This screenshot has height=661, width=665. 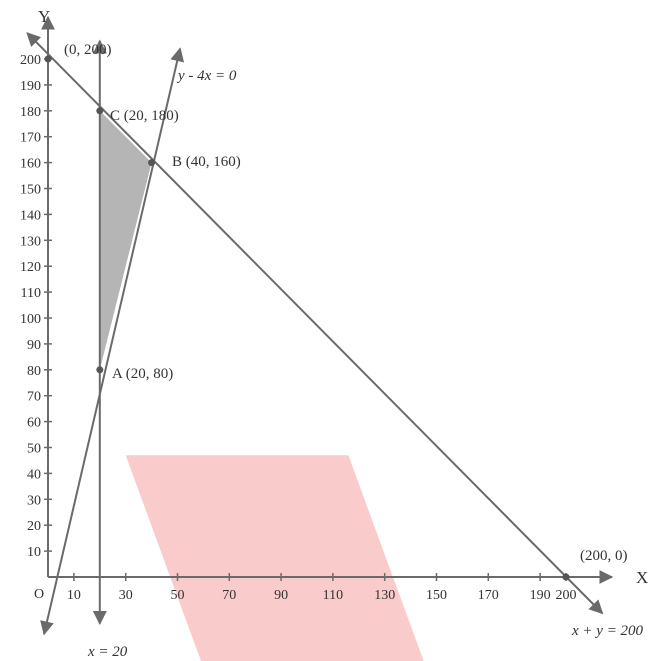 I want to click on x-axis-name: X, so click(x=642, y=577).